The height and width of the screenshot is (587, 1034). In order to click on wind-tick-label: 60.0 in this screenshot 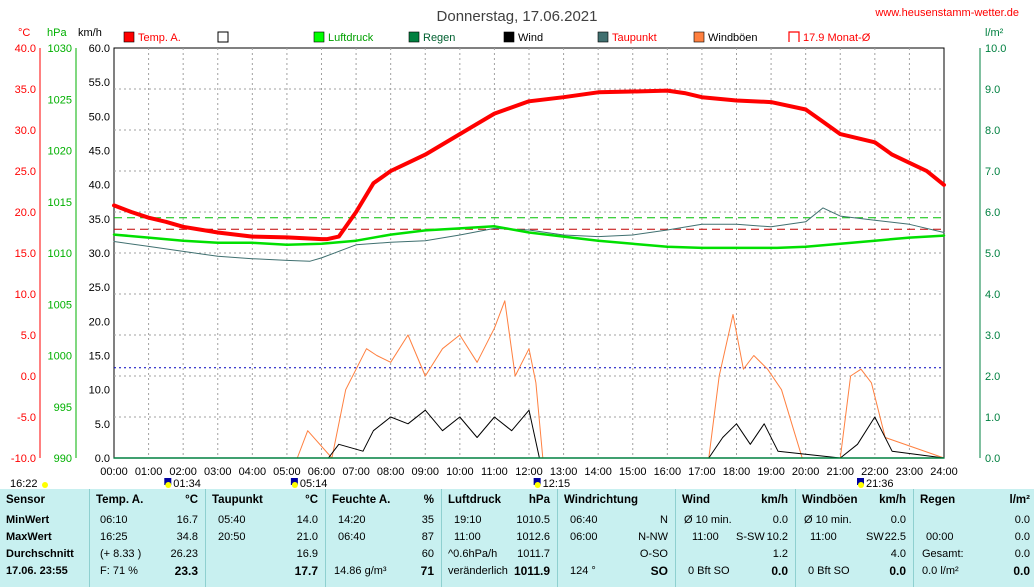, I will do `click(99, 49)`.